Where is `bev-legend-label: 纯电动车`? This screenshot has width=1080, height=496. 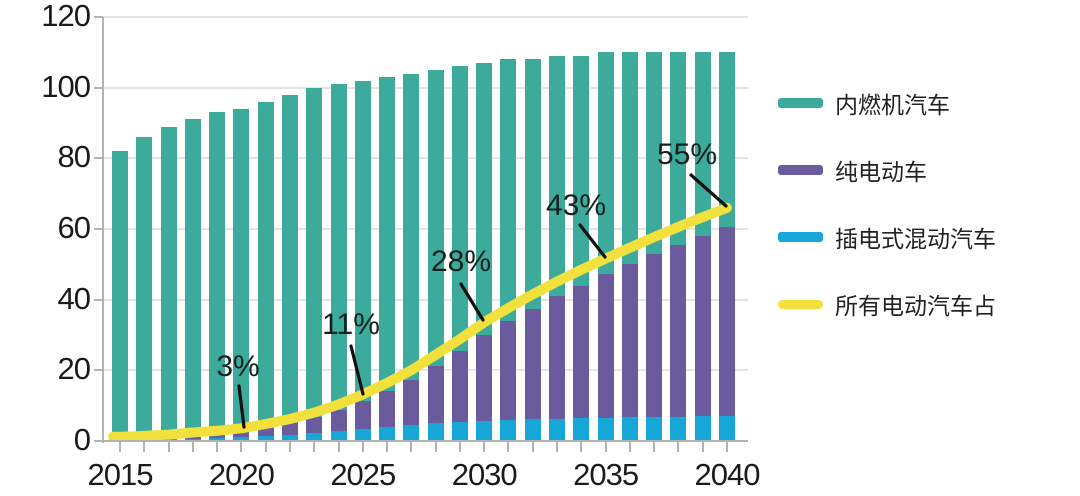
bev-legend-label: 纯电动车 is located at coordinates (881, 172).